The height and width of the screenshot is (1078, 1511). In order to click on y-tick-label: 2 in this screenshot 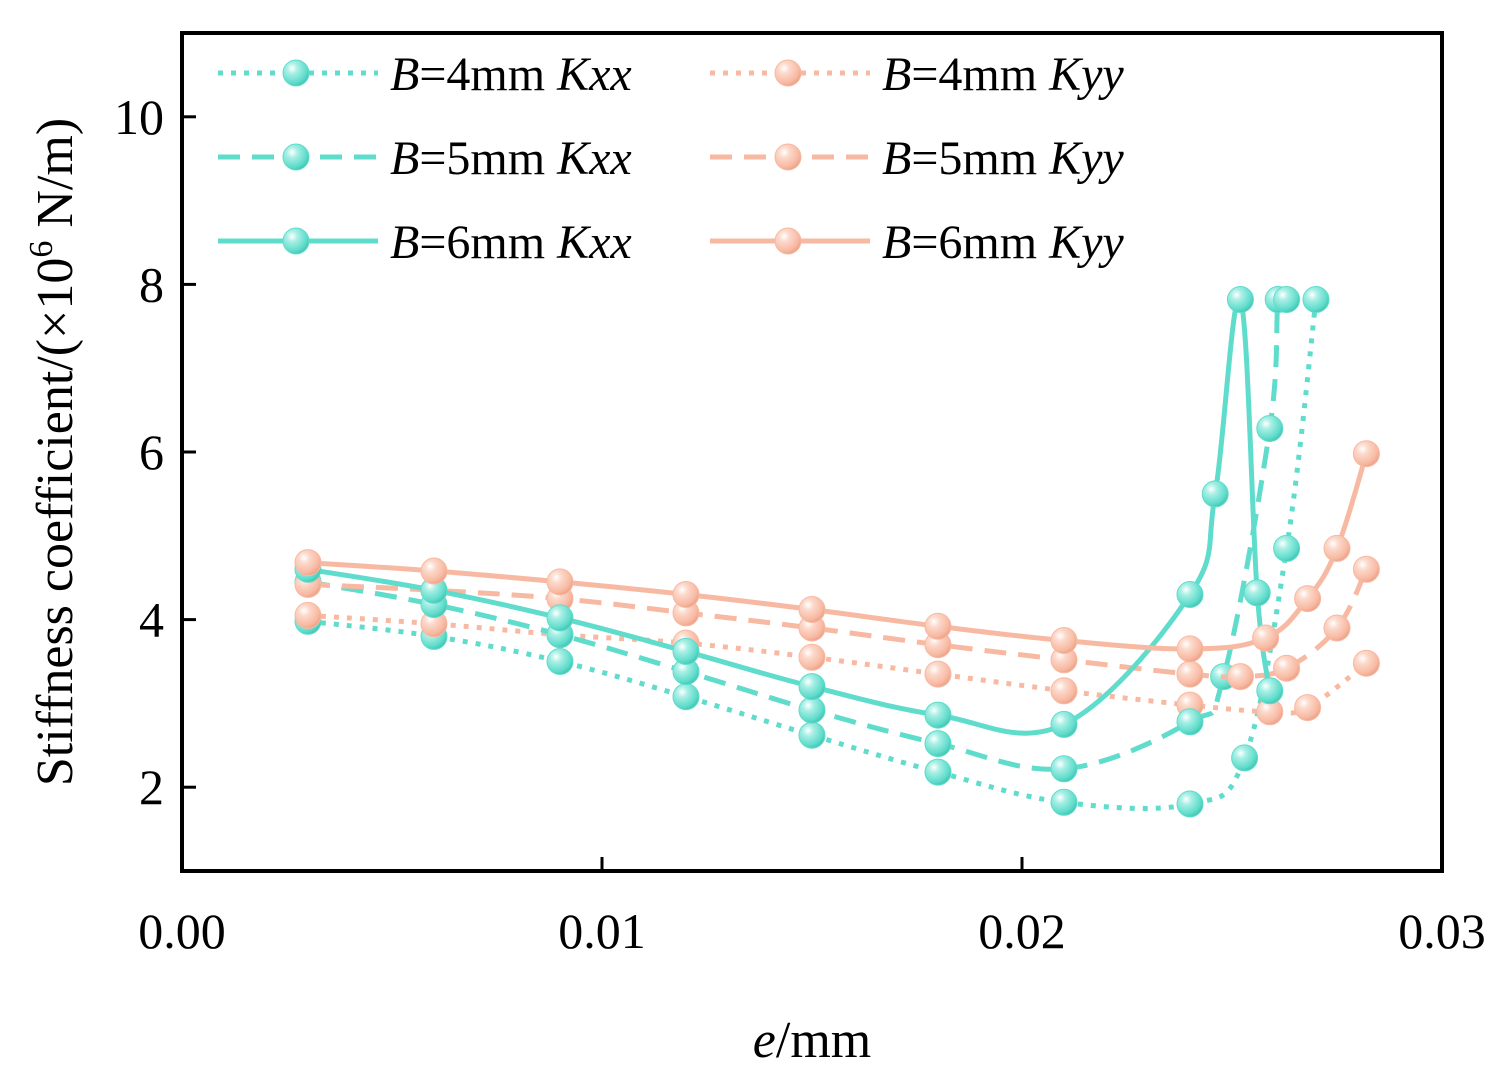, I will do `click(151, 787)`.